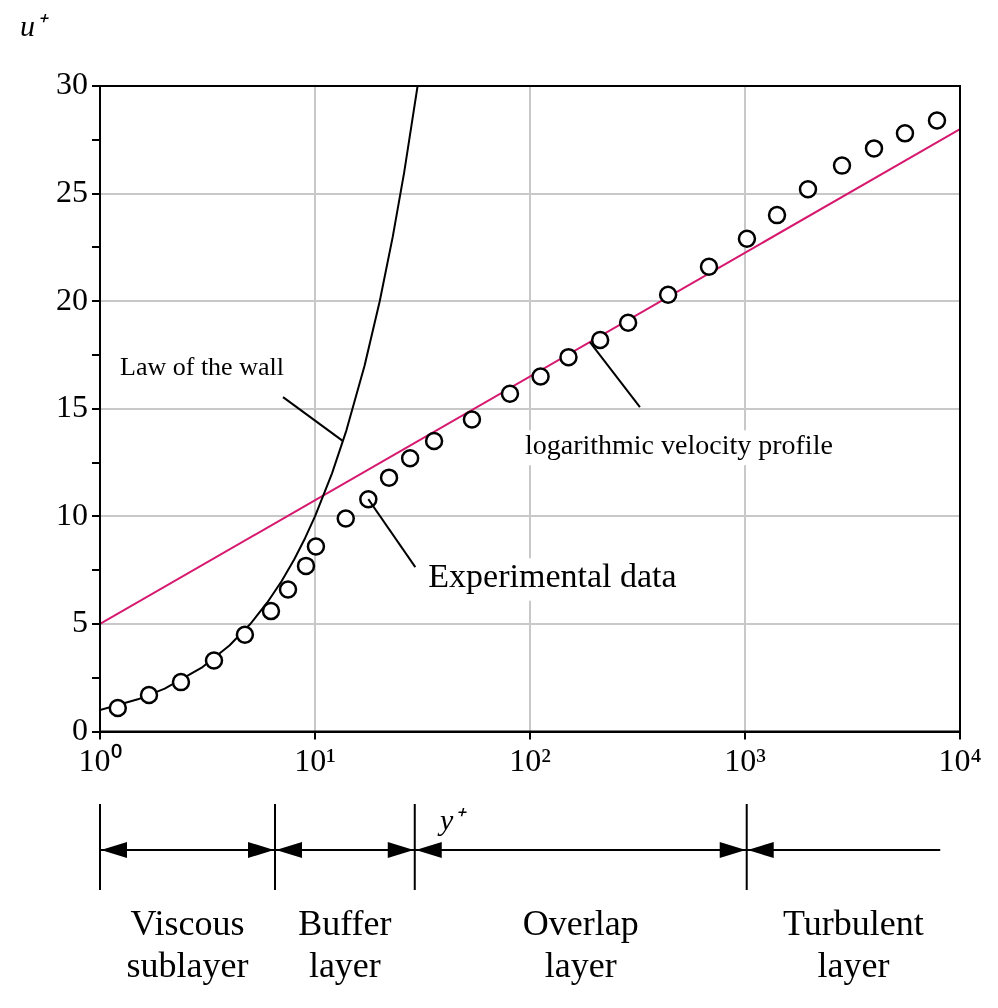 This screenshot has height=1008, width=998. What do you see at coordinates (452, 819) in the screenshot?
I see `x-axis-title: y⁺` at bounding box center [452, 819].